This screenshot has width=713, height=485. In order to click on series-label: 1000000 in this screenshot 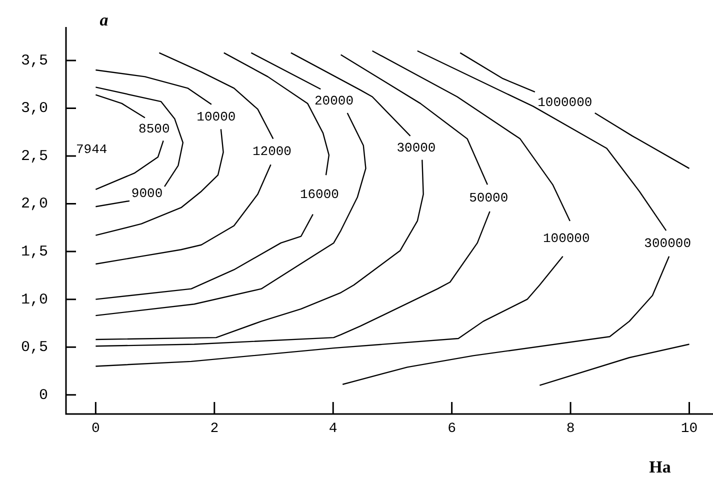, I will do `click(565, 102)`.